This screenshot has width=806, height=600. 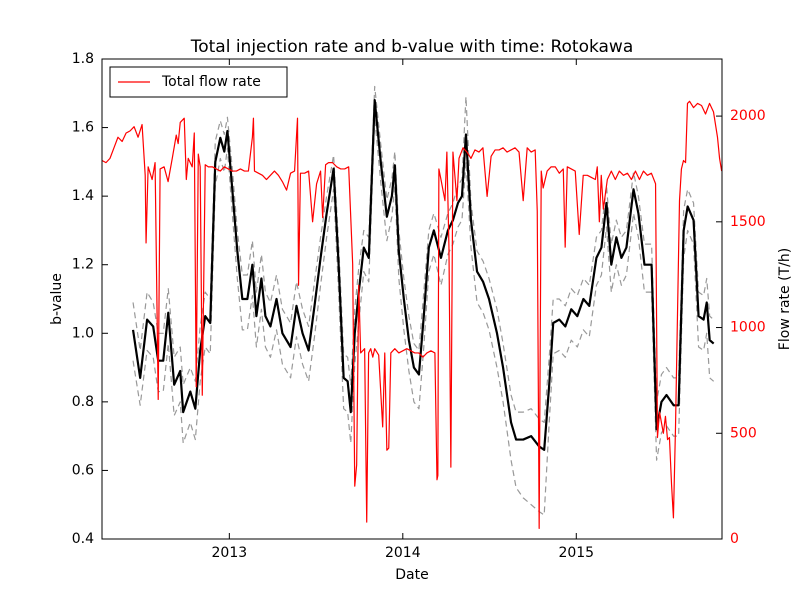 What do you see at coordinates (83, 265) in the screenshot?
I see `y-tick-label: 1.2` at bounding box center [83, 265].